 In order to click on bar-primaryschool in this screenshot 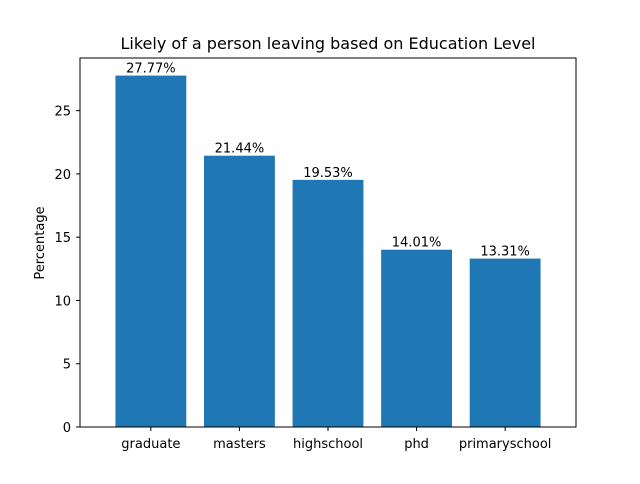, I will do `click(505, 342)`.